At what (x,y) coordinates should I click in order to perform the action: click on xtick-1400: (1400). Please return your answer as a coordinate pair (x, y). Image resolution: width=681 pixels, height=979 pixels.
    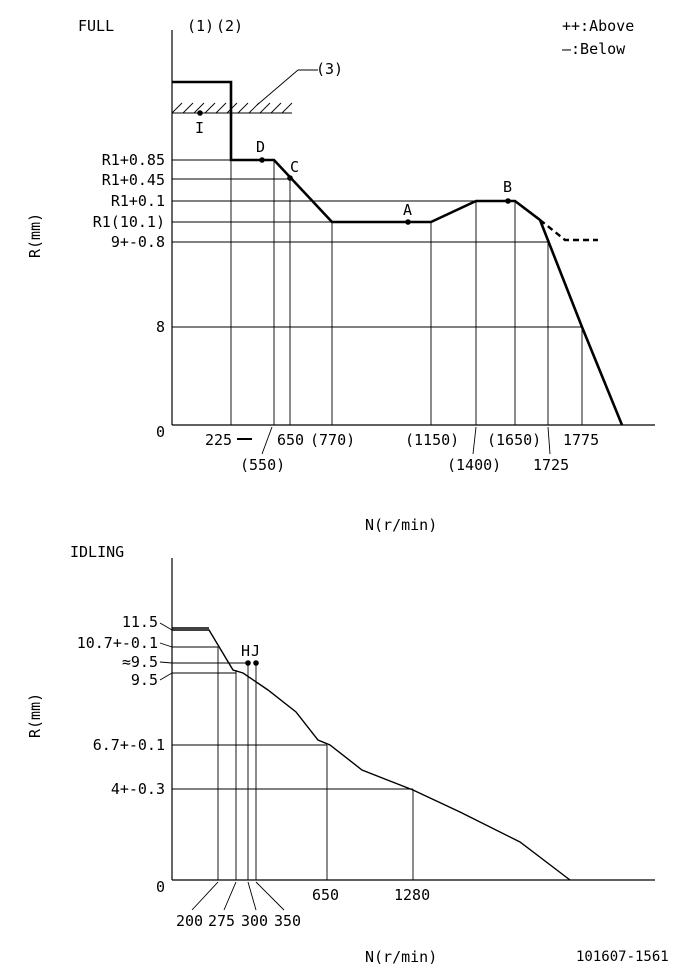
    Looking at the image, I should click on (474, 465).